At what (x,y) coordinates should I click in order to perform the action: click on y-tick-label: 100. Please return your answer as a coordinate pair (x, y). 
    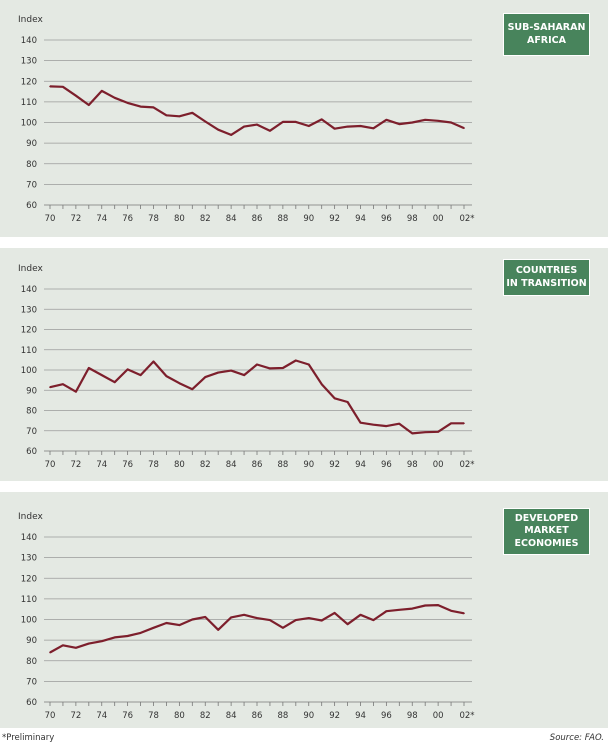
    Looking at the image, I should click on (29, 371).